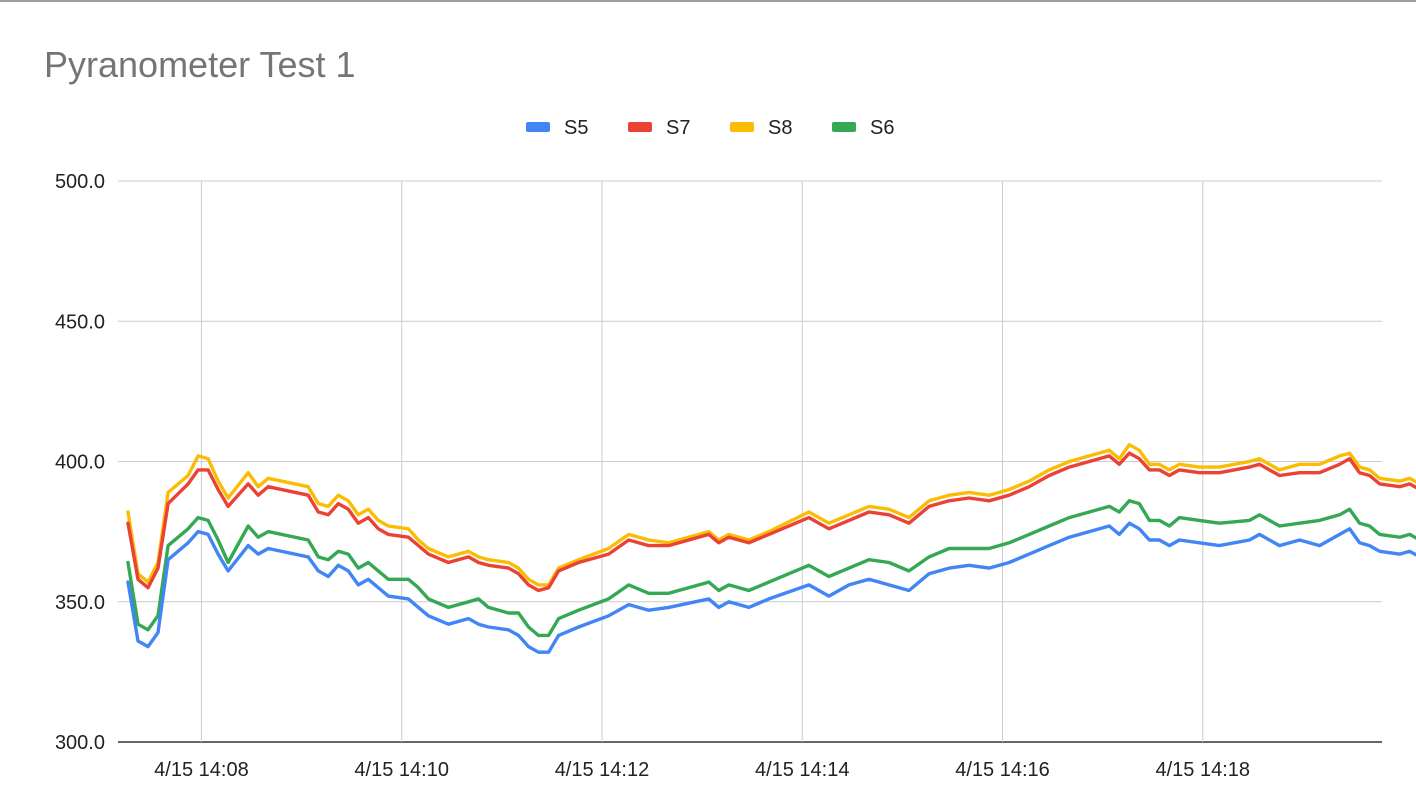  I want to click on legend-label: S8, so click(780, 128).